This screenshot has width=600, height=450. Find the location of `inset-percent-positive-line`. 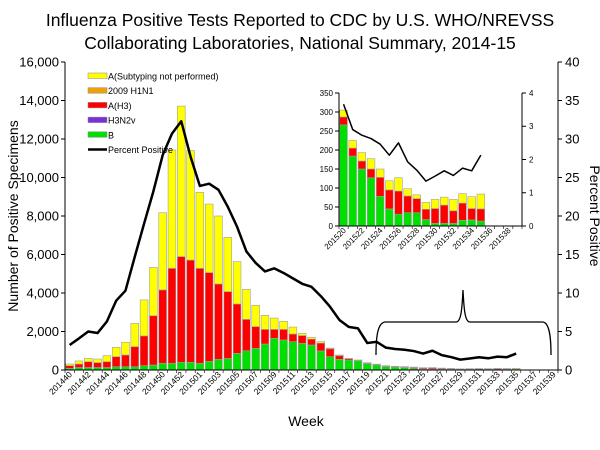

inset-percent-positive-line is located at coordinates (412, 143).